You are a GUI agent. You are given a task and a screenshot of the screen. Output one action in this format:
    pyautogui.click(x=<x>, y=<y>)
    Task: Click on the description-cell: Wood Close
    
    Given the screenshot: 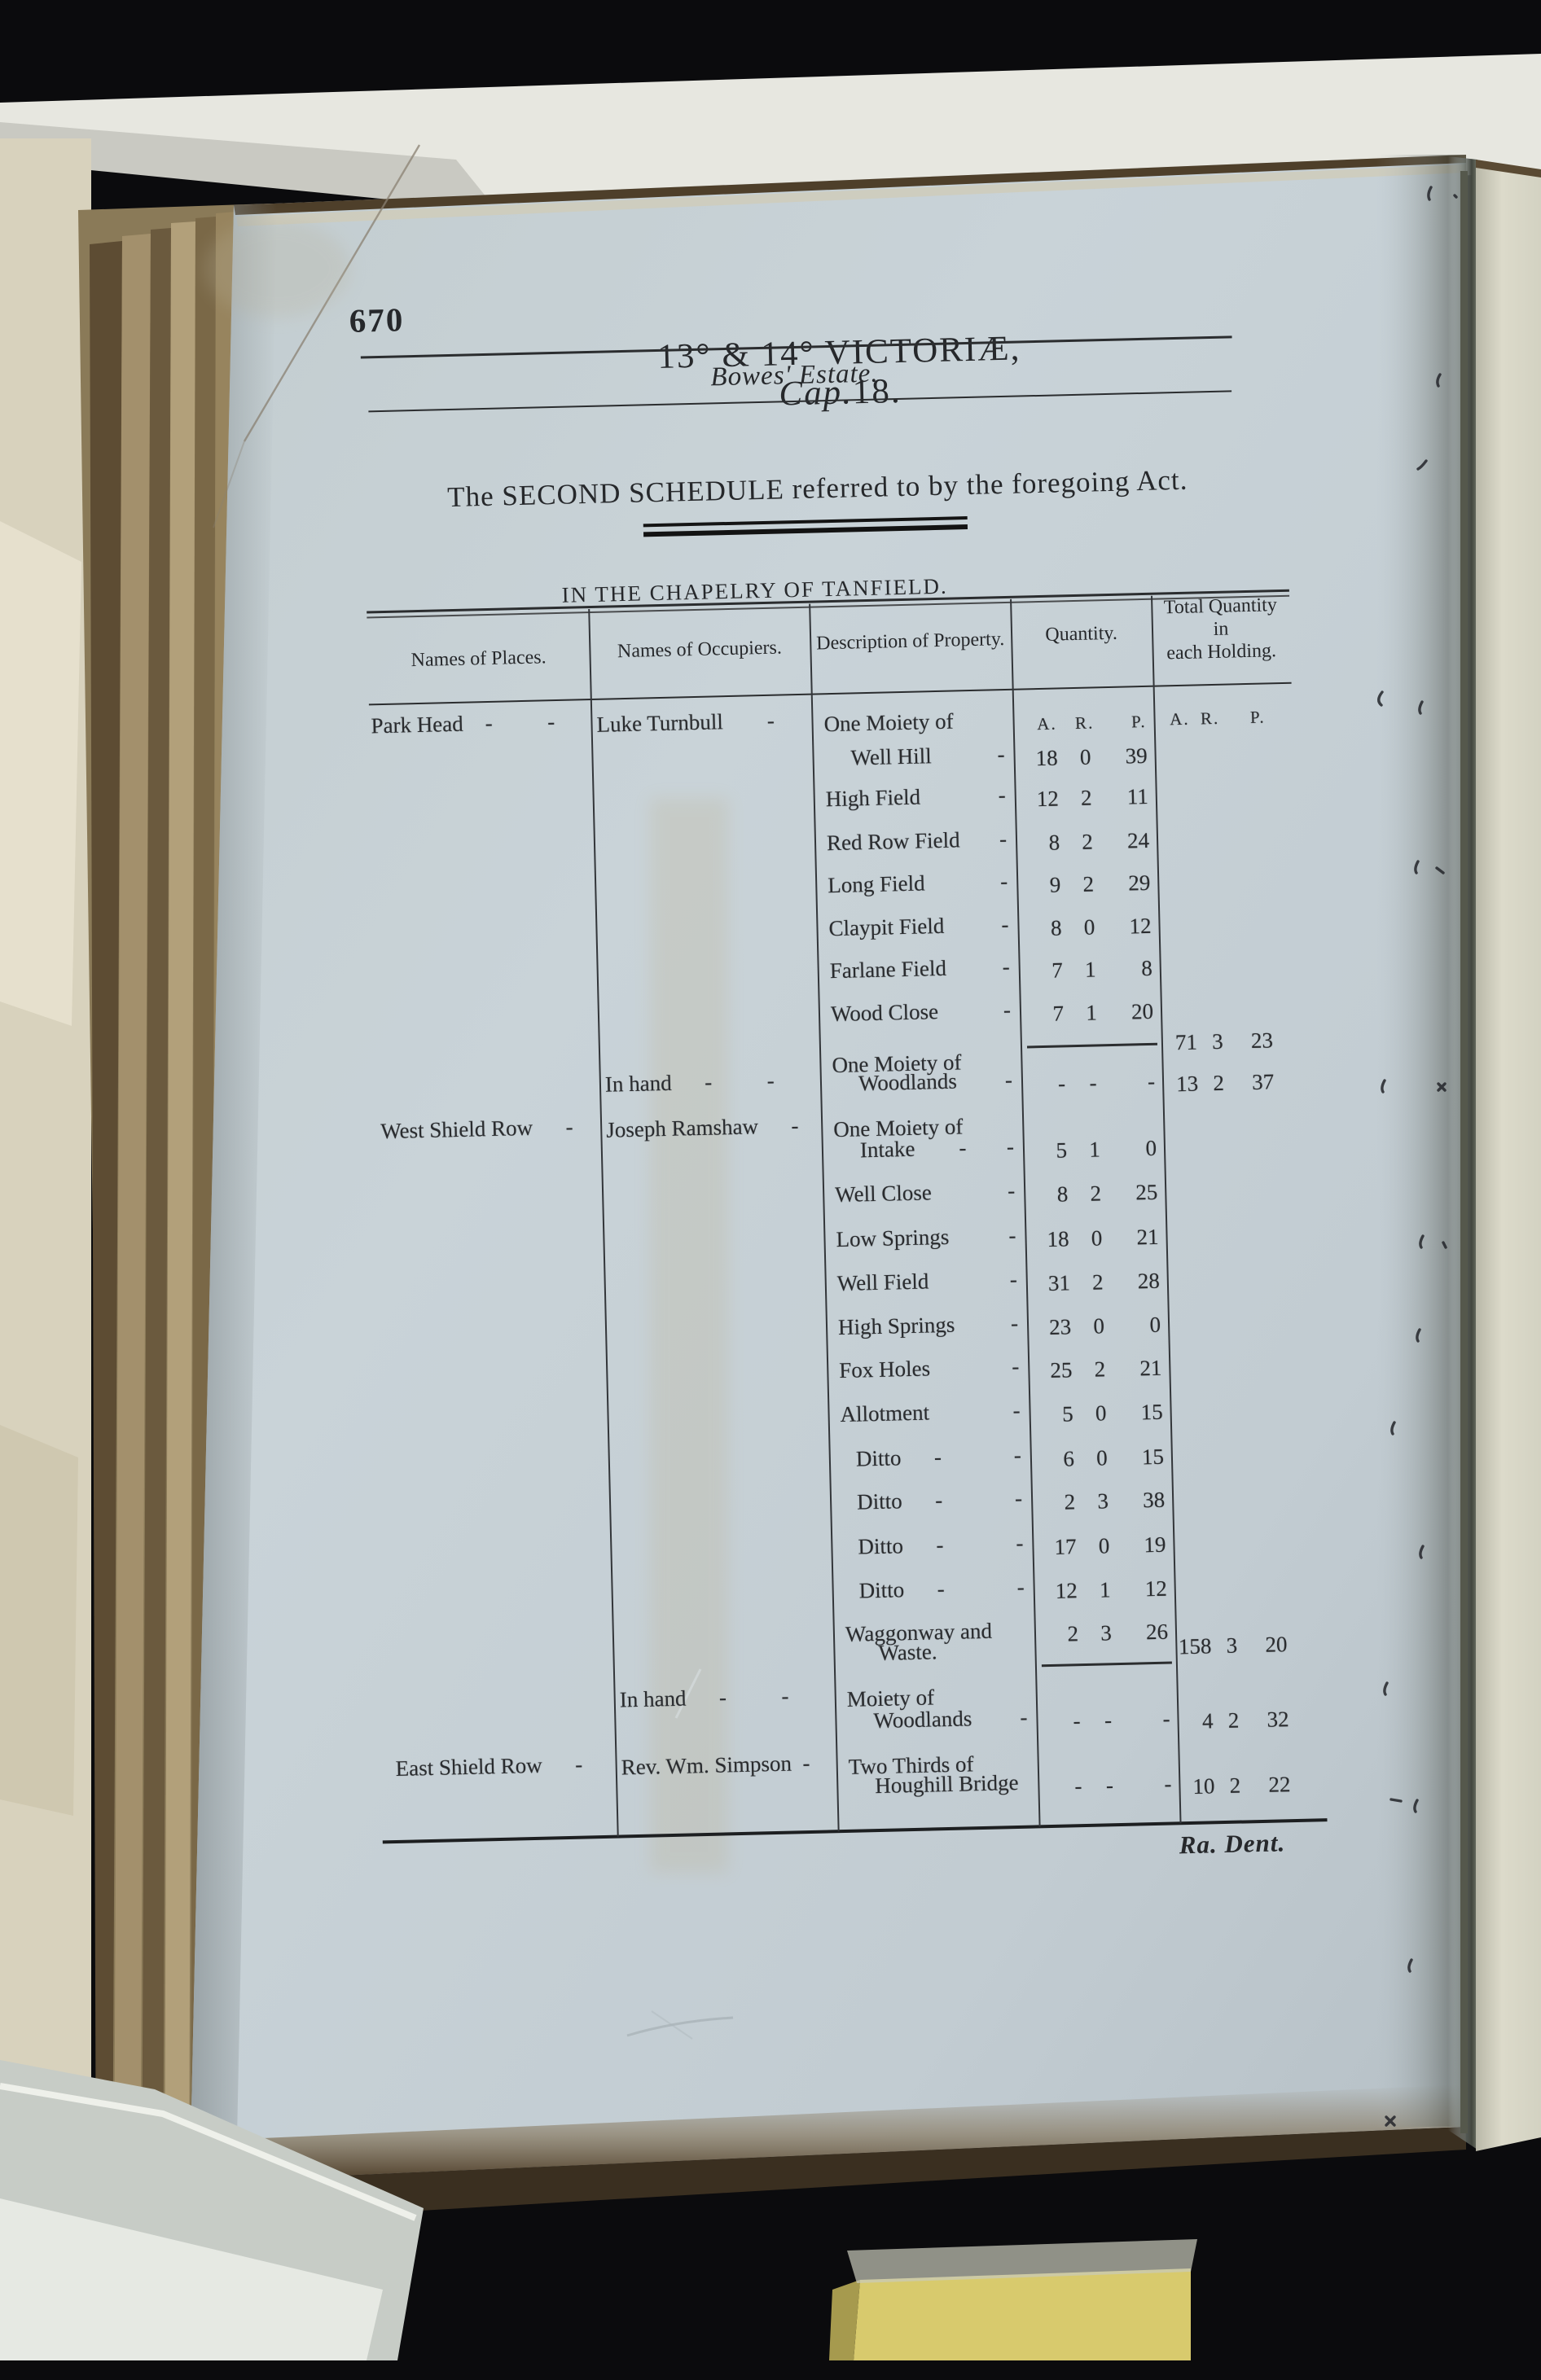 What is the action you would take?
    pyautogui.click(x=884, y=1013)
    